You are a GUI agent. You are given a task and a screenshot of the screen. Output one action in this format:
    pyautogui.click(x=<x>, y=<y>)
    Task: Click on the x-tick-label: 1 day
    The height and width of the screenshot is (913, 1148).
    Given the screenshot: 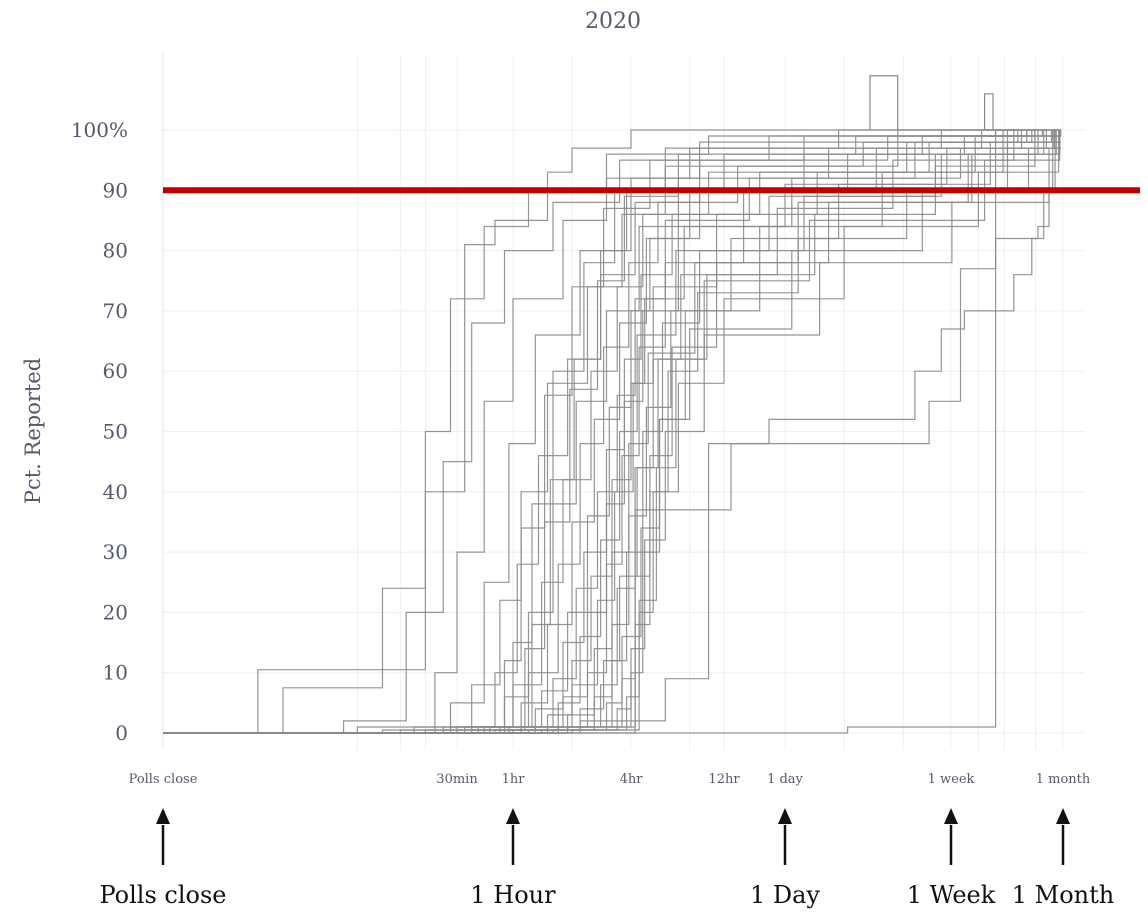 What is the action you would take?
    pyautogui.click(x=785, y=779)
    